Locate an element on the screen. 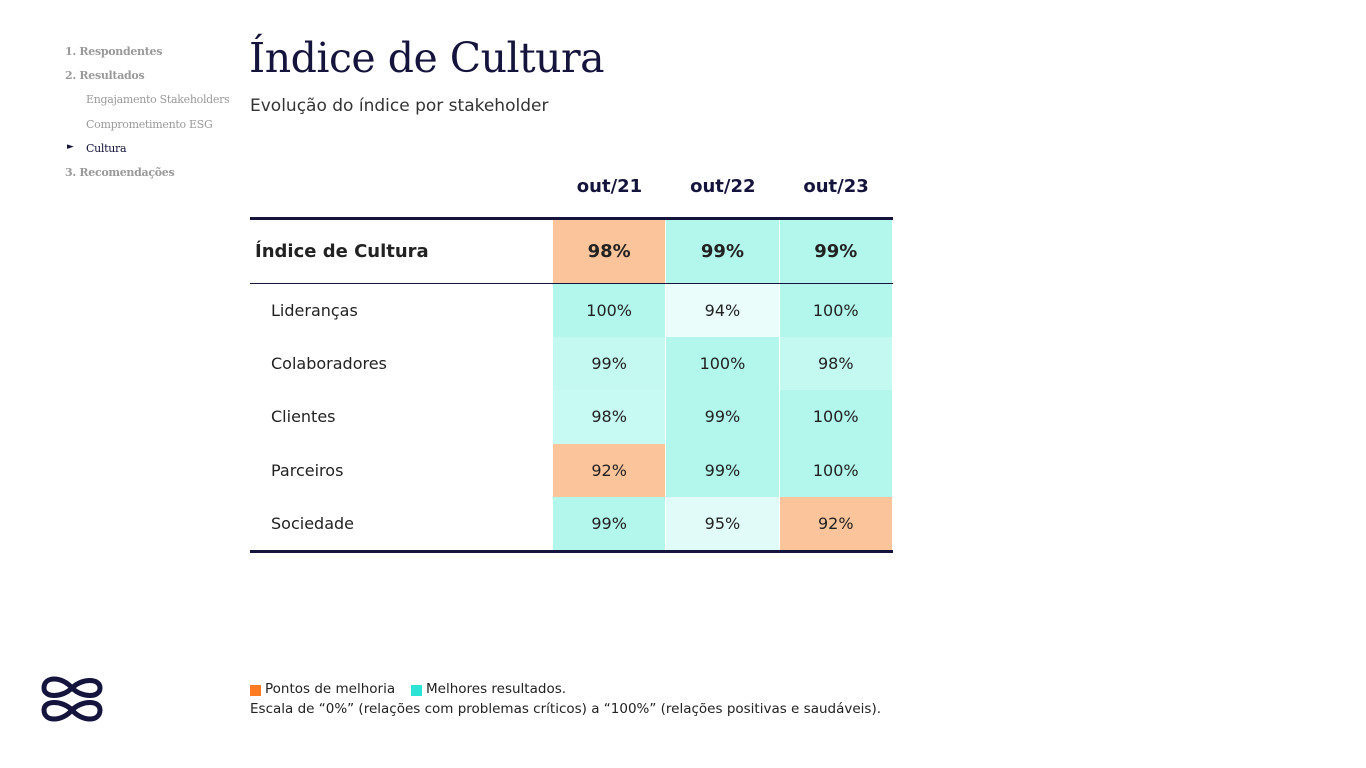 The height and width of the screenshot is (768, 1366). nav-section: 3. Recomendações is located at coordinates (120, 172).